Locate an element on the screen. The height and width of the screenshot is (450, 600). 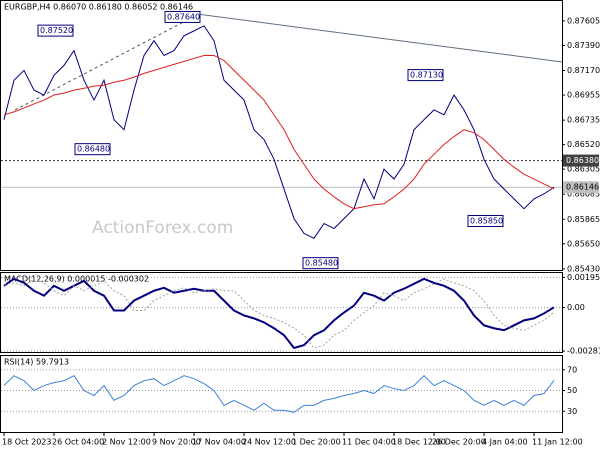
y-tick-label: 70 is located at coordinates (572, 369).